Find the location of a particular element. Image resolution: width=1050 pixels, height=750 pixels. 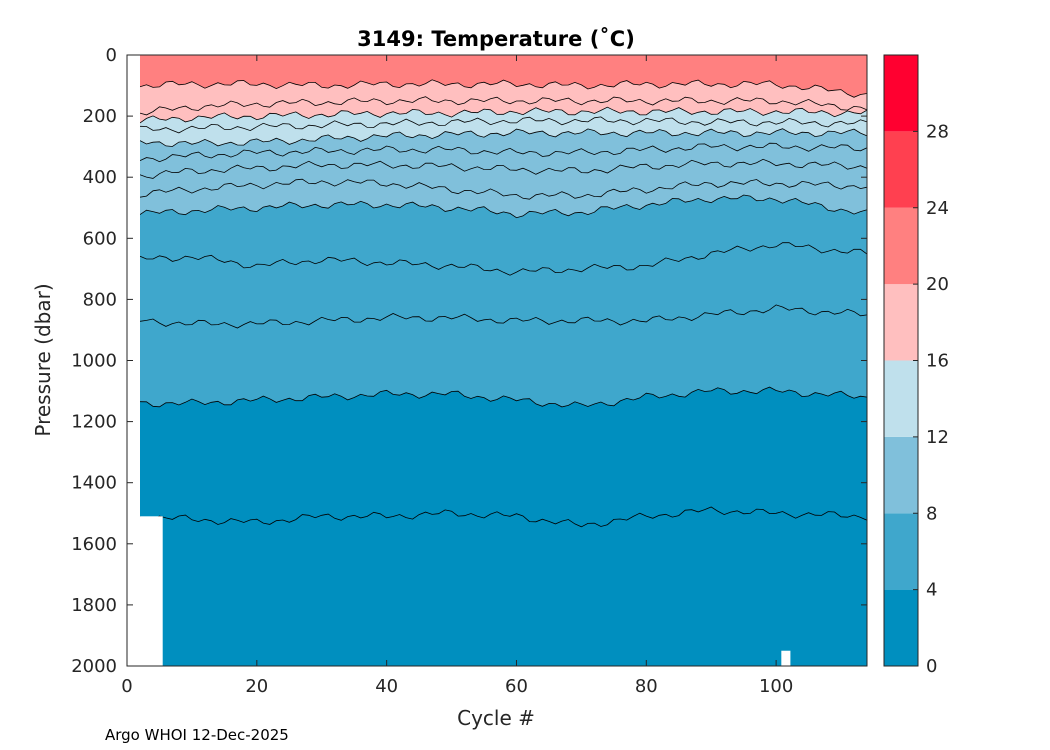

isotherm-6c is located at coordinates (503, 316).